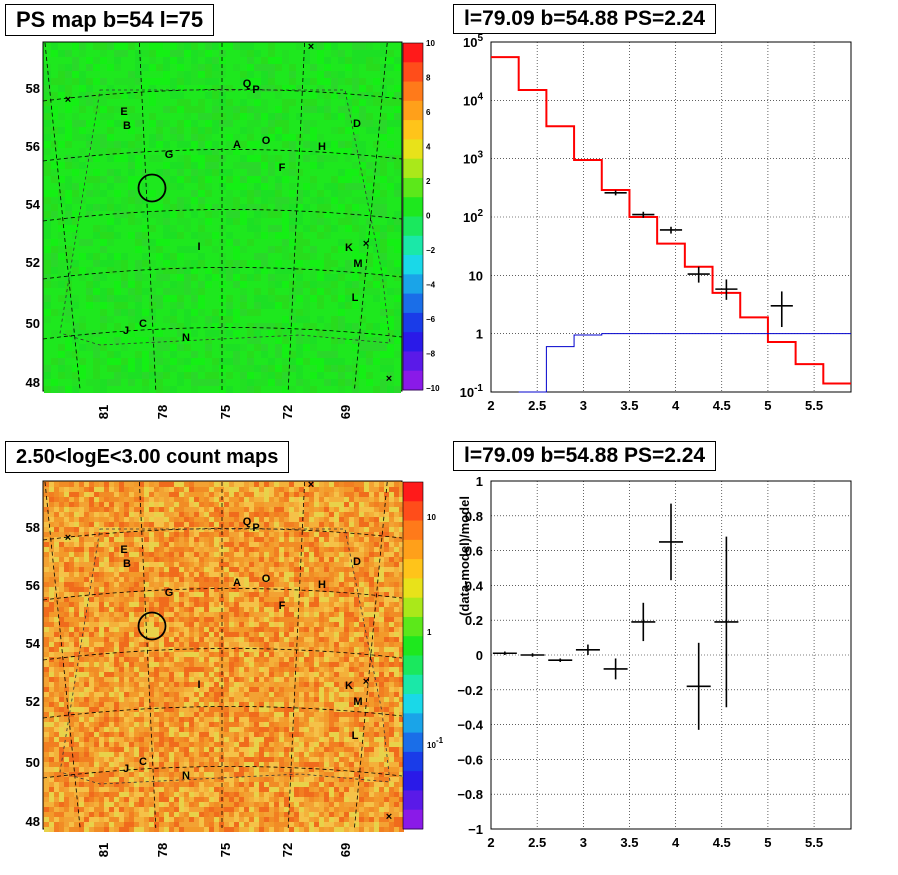  I want to click on ts-colorbar-tick: 0, so click(428, 216).